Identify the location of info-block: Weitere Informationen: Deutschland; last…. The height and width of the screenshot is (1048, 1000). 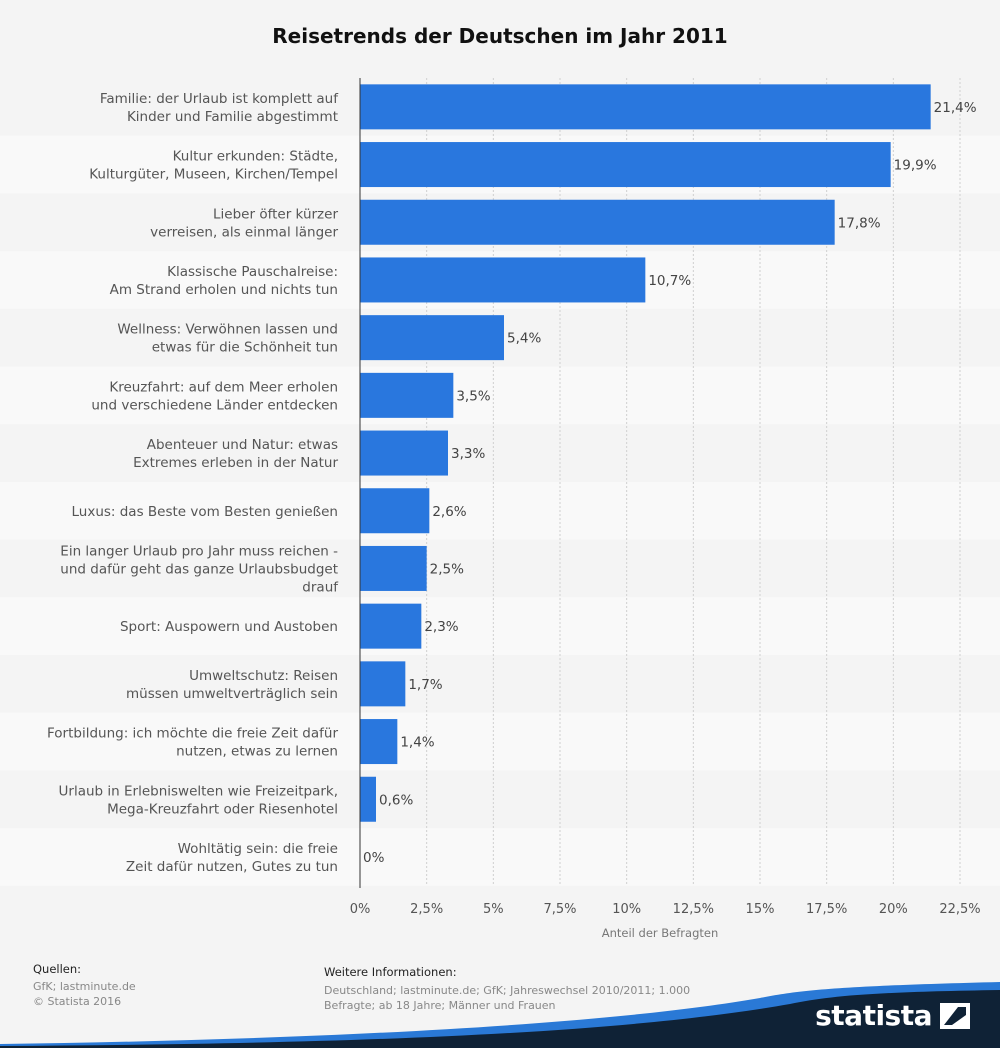
(514, 989).